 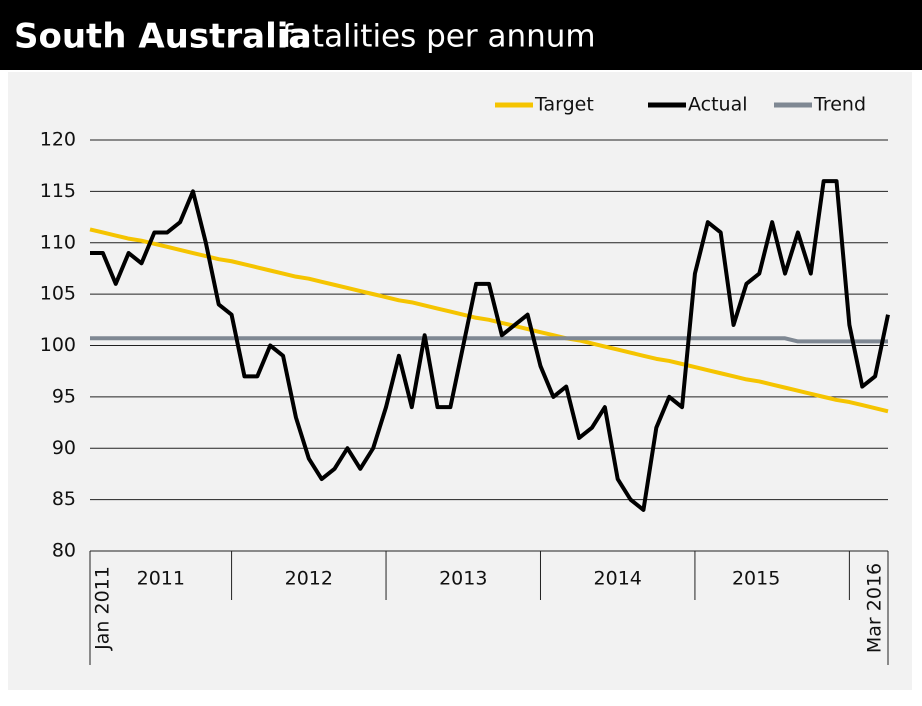 I want to click on y-tick-label: 110, so click(x=58, y=242).